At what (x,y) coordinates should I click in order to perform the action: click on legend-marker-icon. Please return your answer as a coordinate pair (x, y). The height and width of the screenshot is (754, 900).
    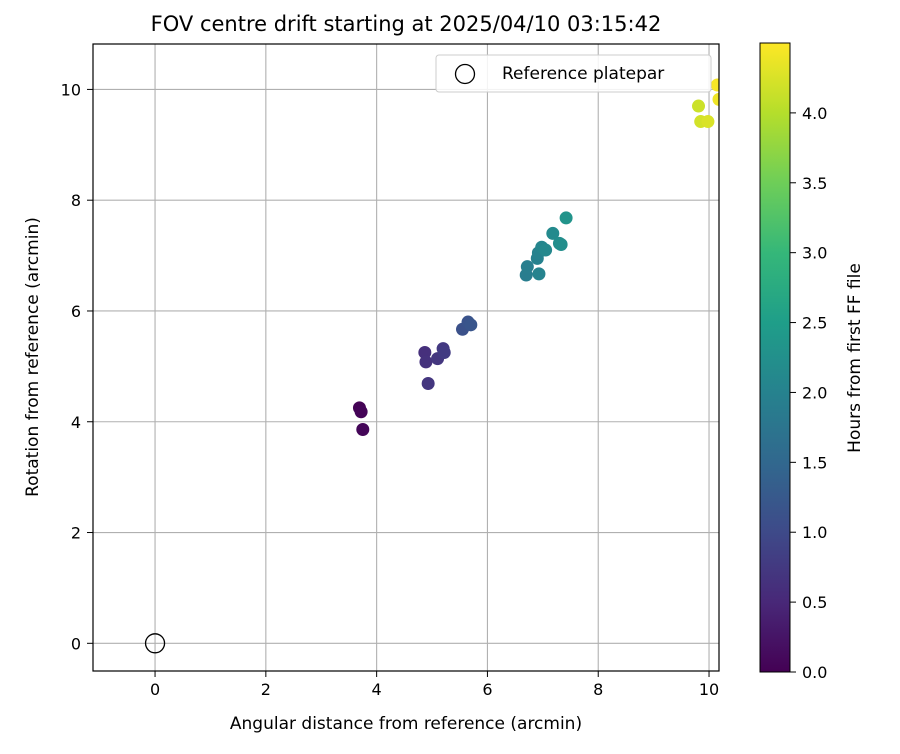
    Looking at the image, I should click on (465, 74).